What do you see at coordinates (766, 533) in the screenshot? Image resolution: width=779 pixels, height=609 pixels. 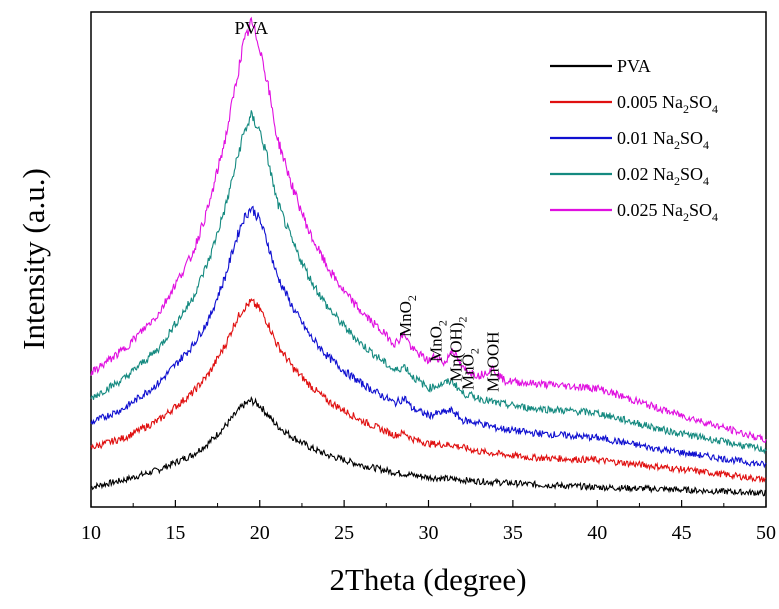 I see `x-tick-label-50: 50` at bounding box center [766, 533].